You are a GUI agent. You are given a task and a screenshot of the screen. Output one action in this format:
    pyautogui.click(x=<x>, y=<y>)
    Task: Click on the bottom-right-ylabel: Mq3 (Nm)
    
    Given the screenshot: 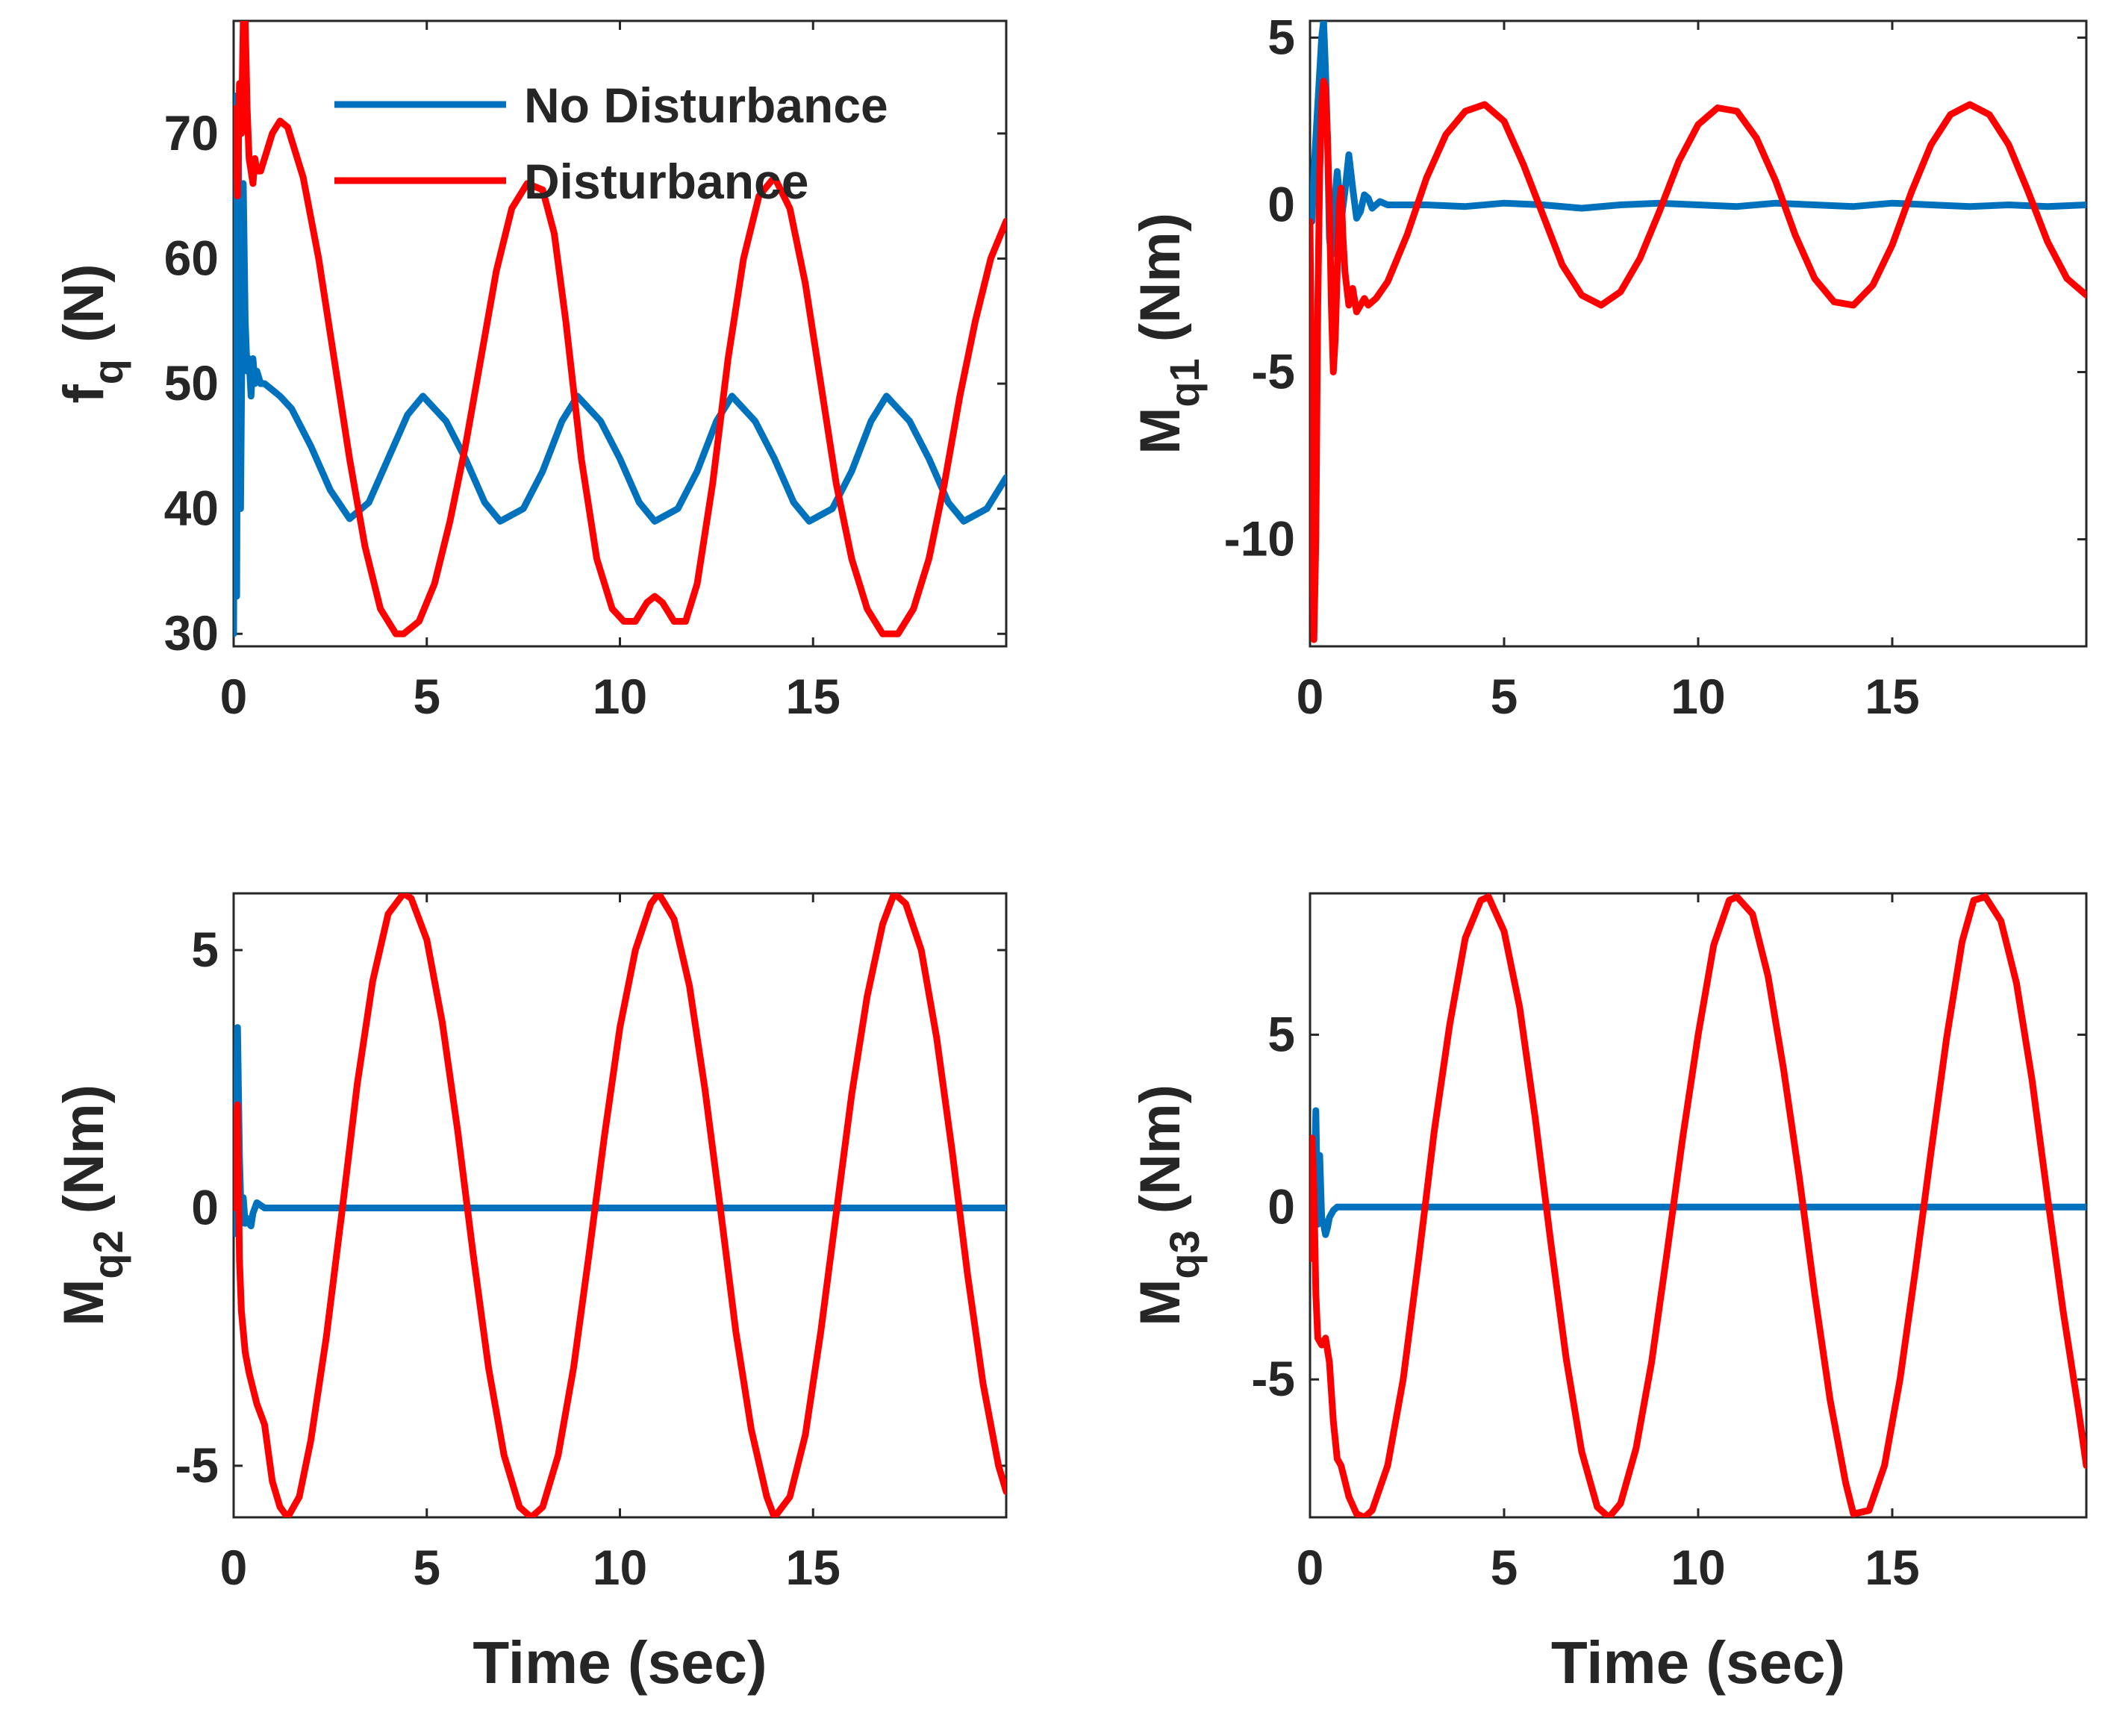 What is the action you would take?
    pyautogui.click(x=1168, y=1205)
    